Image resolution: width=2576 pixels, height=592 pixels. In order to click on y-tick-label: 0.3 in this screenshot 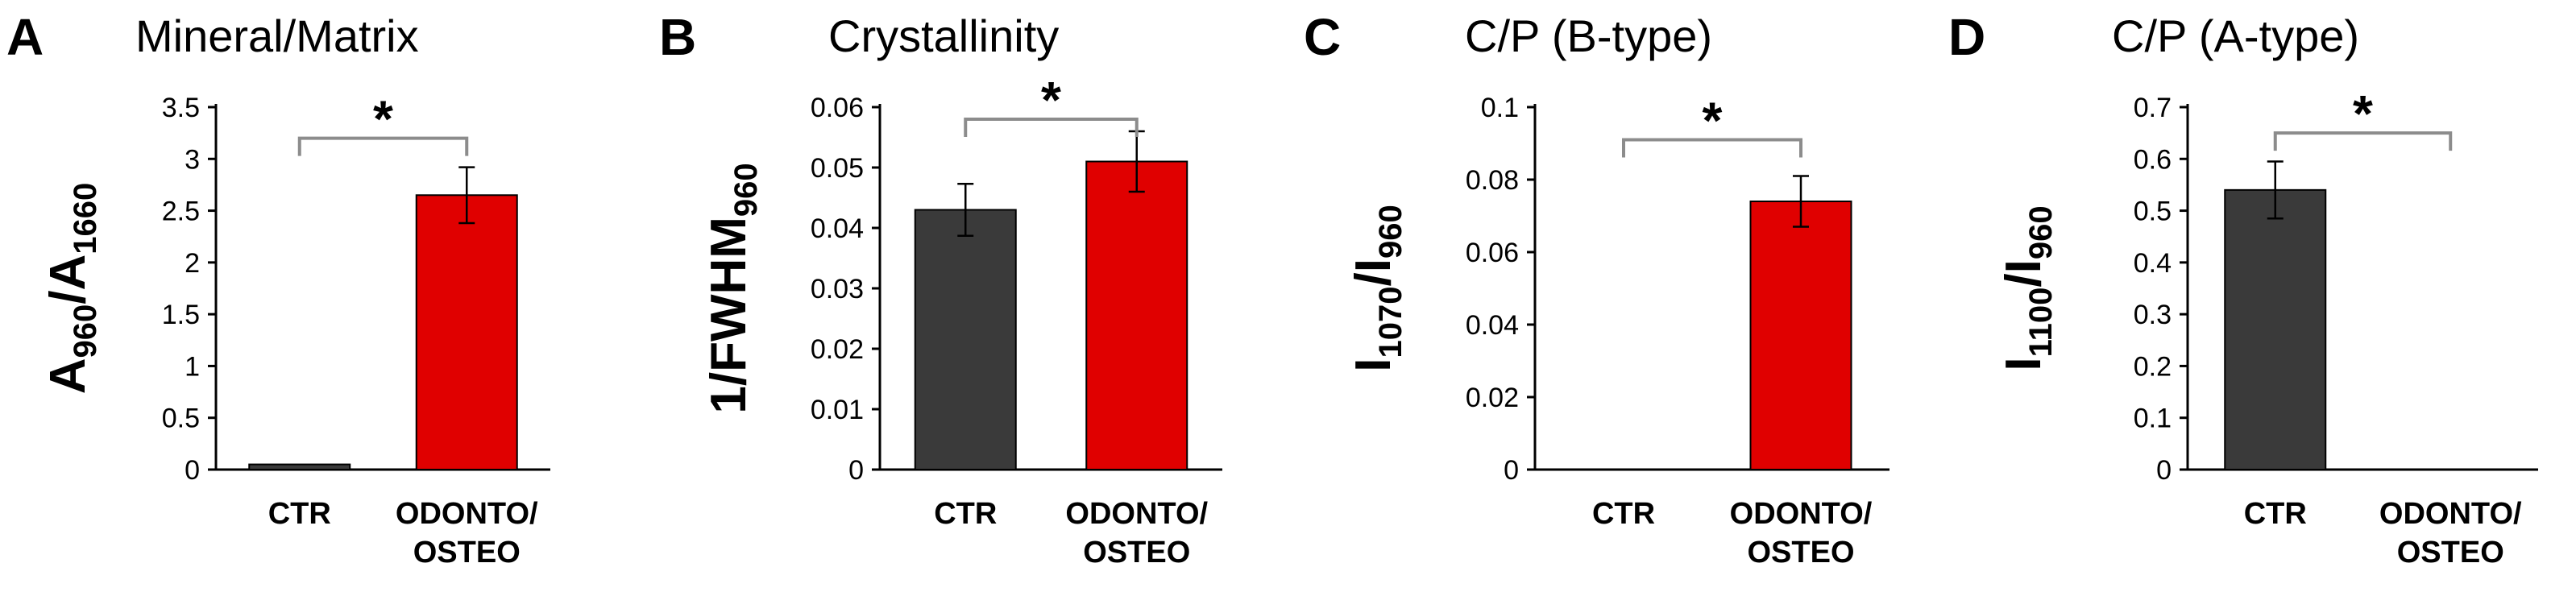, I will do `click(2153, 315)`.